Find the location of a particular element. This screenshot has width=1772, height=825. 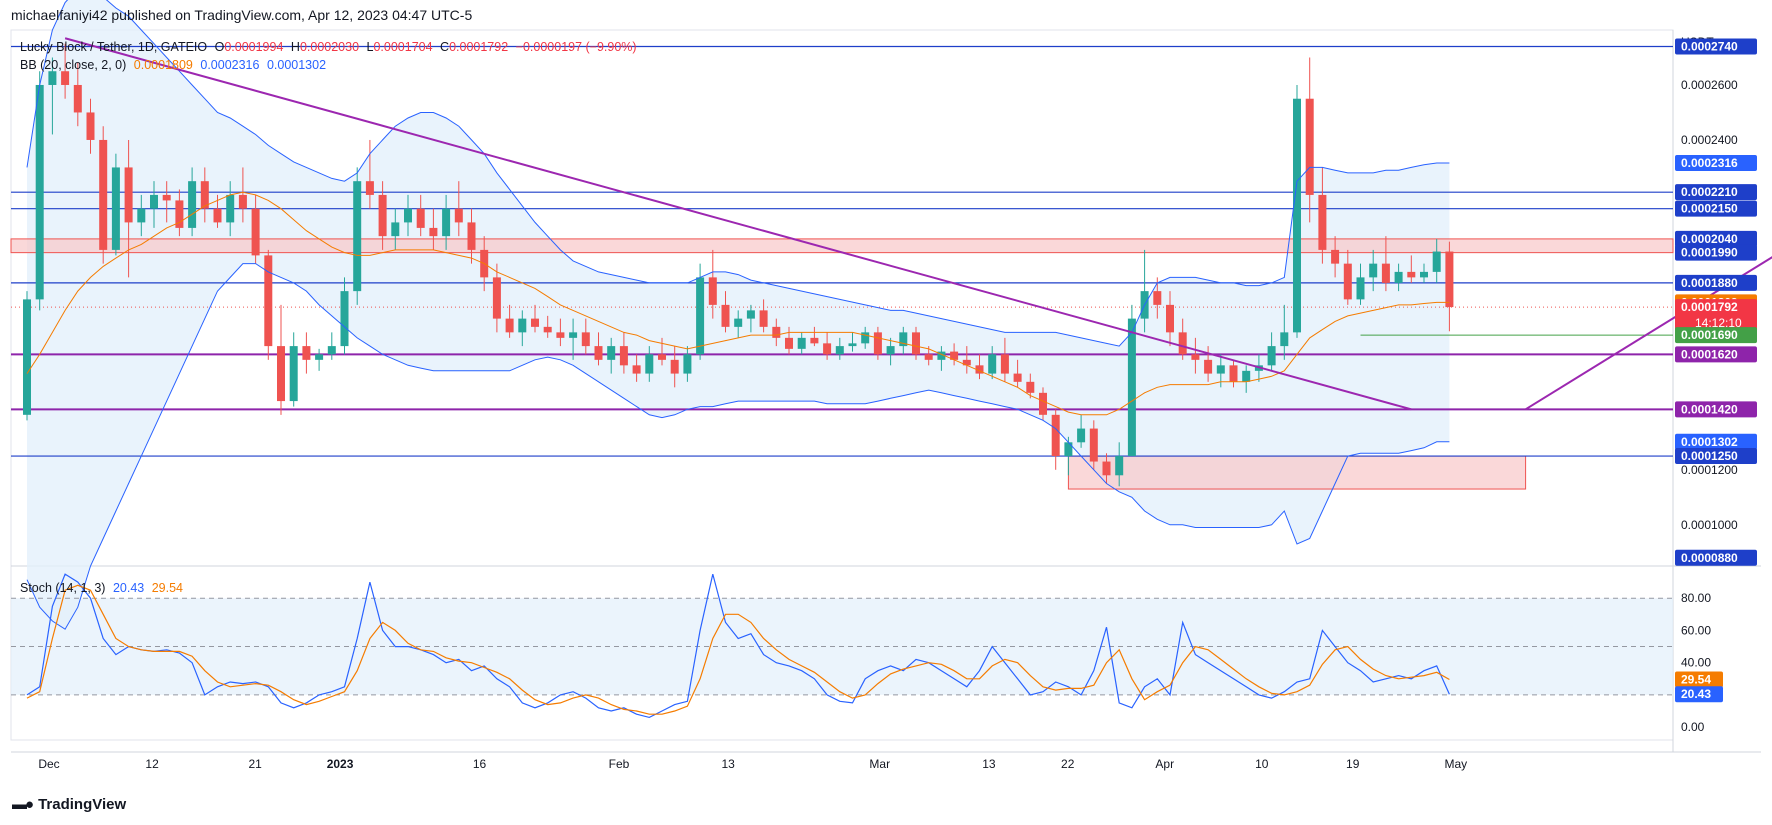

symbol-title: Lucky Block / Tether, 1D, GATEIO is located at coordinates (114, 47).